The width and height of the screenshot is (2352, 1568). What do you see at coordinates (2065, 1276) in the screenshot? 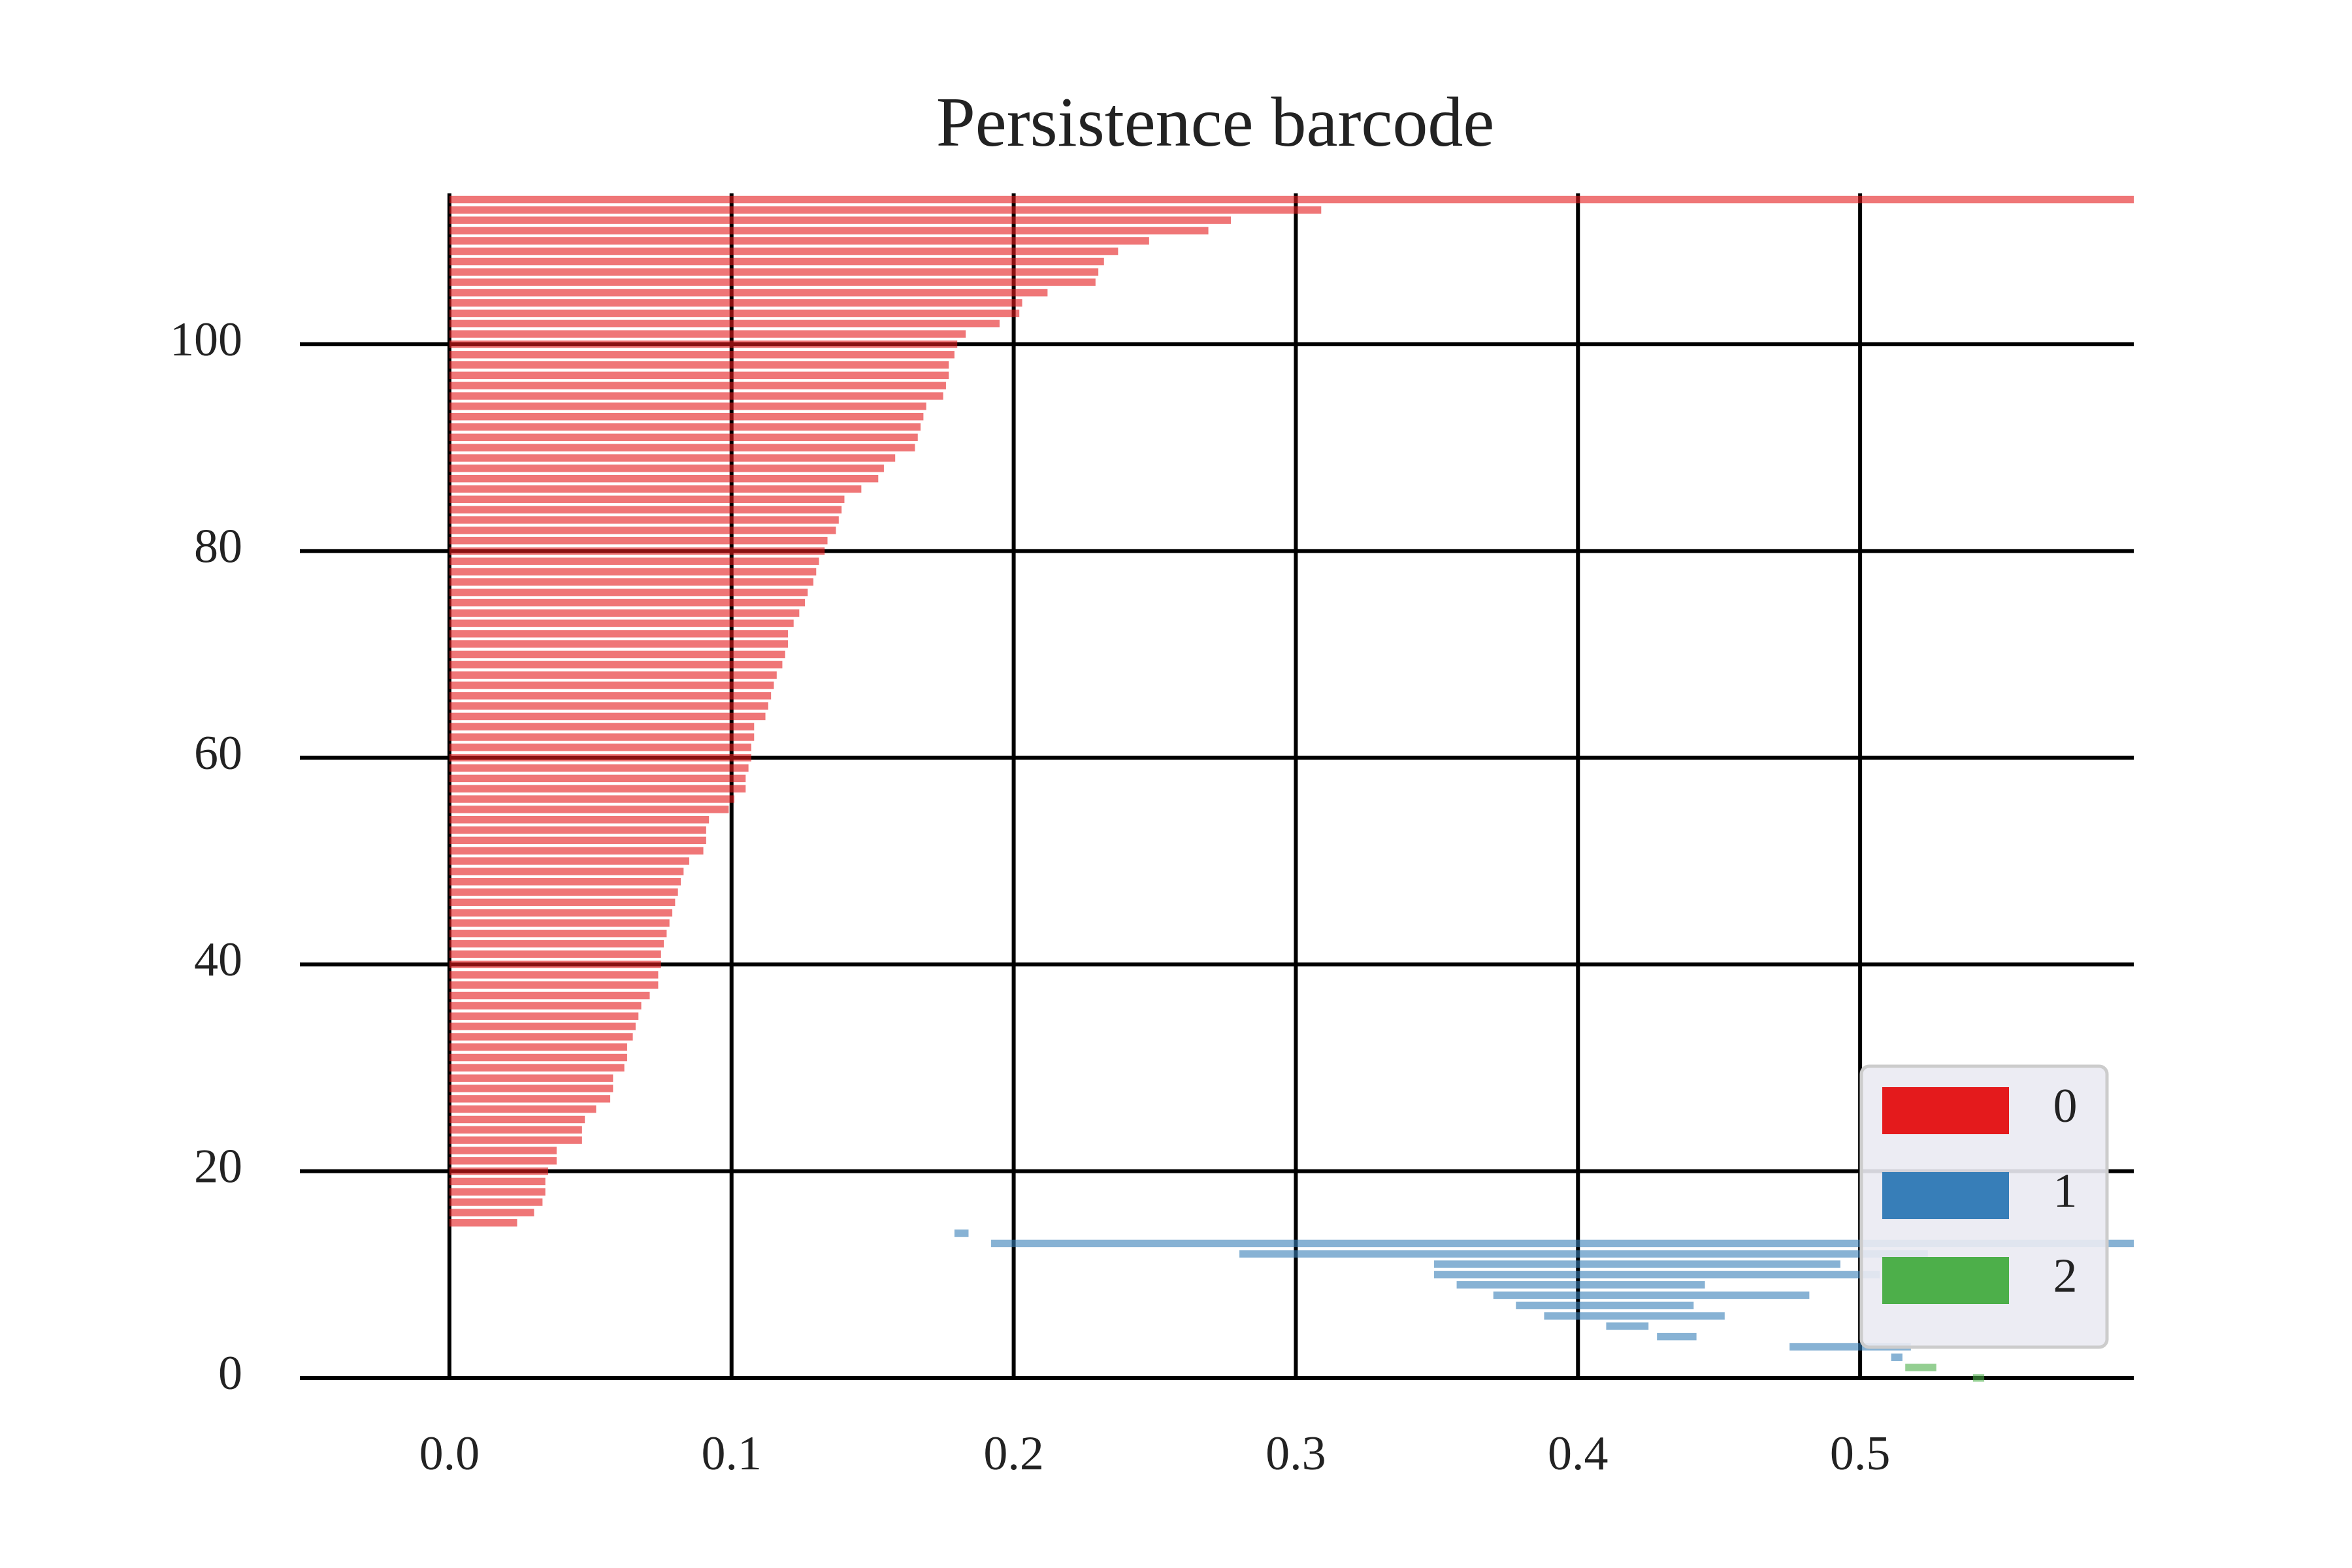
I see `legend-label: 2` at bounding box center [2065, 1276].